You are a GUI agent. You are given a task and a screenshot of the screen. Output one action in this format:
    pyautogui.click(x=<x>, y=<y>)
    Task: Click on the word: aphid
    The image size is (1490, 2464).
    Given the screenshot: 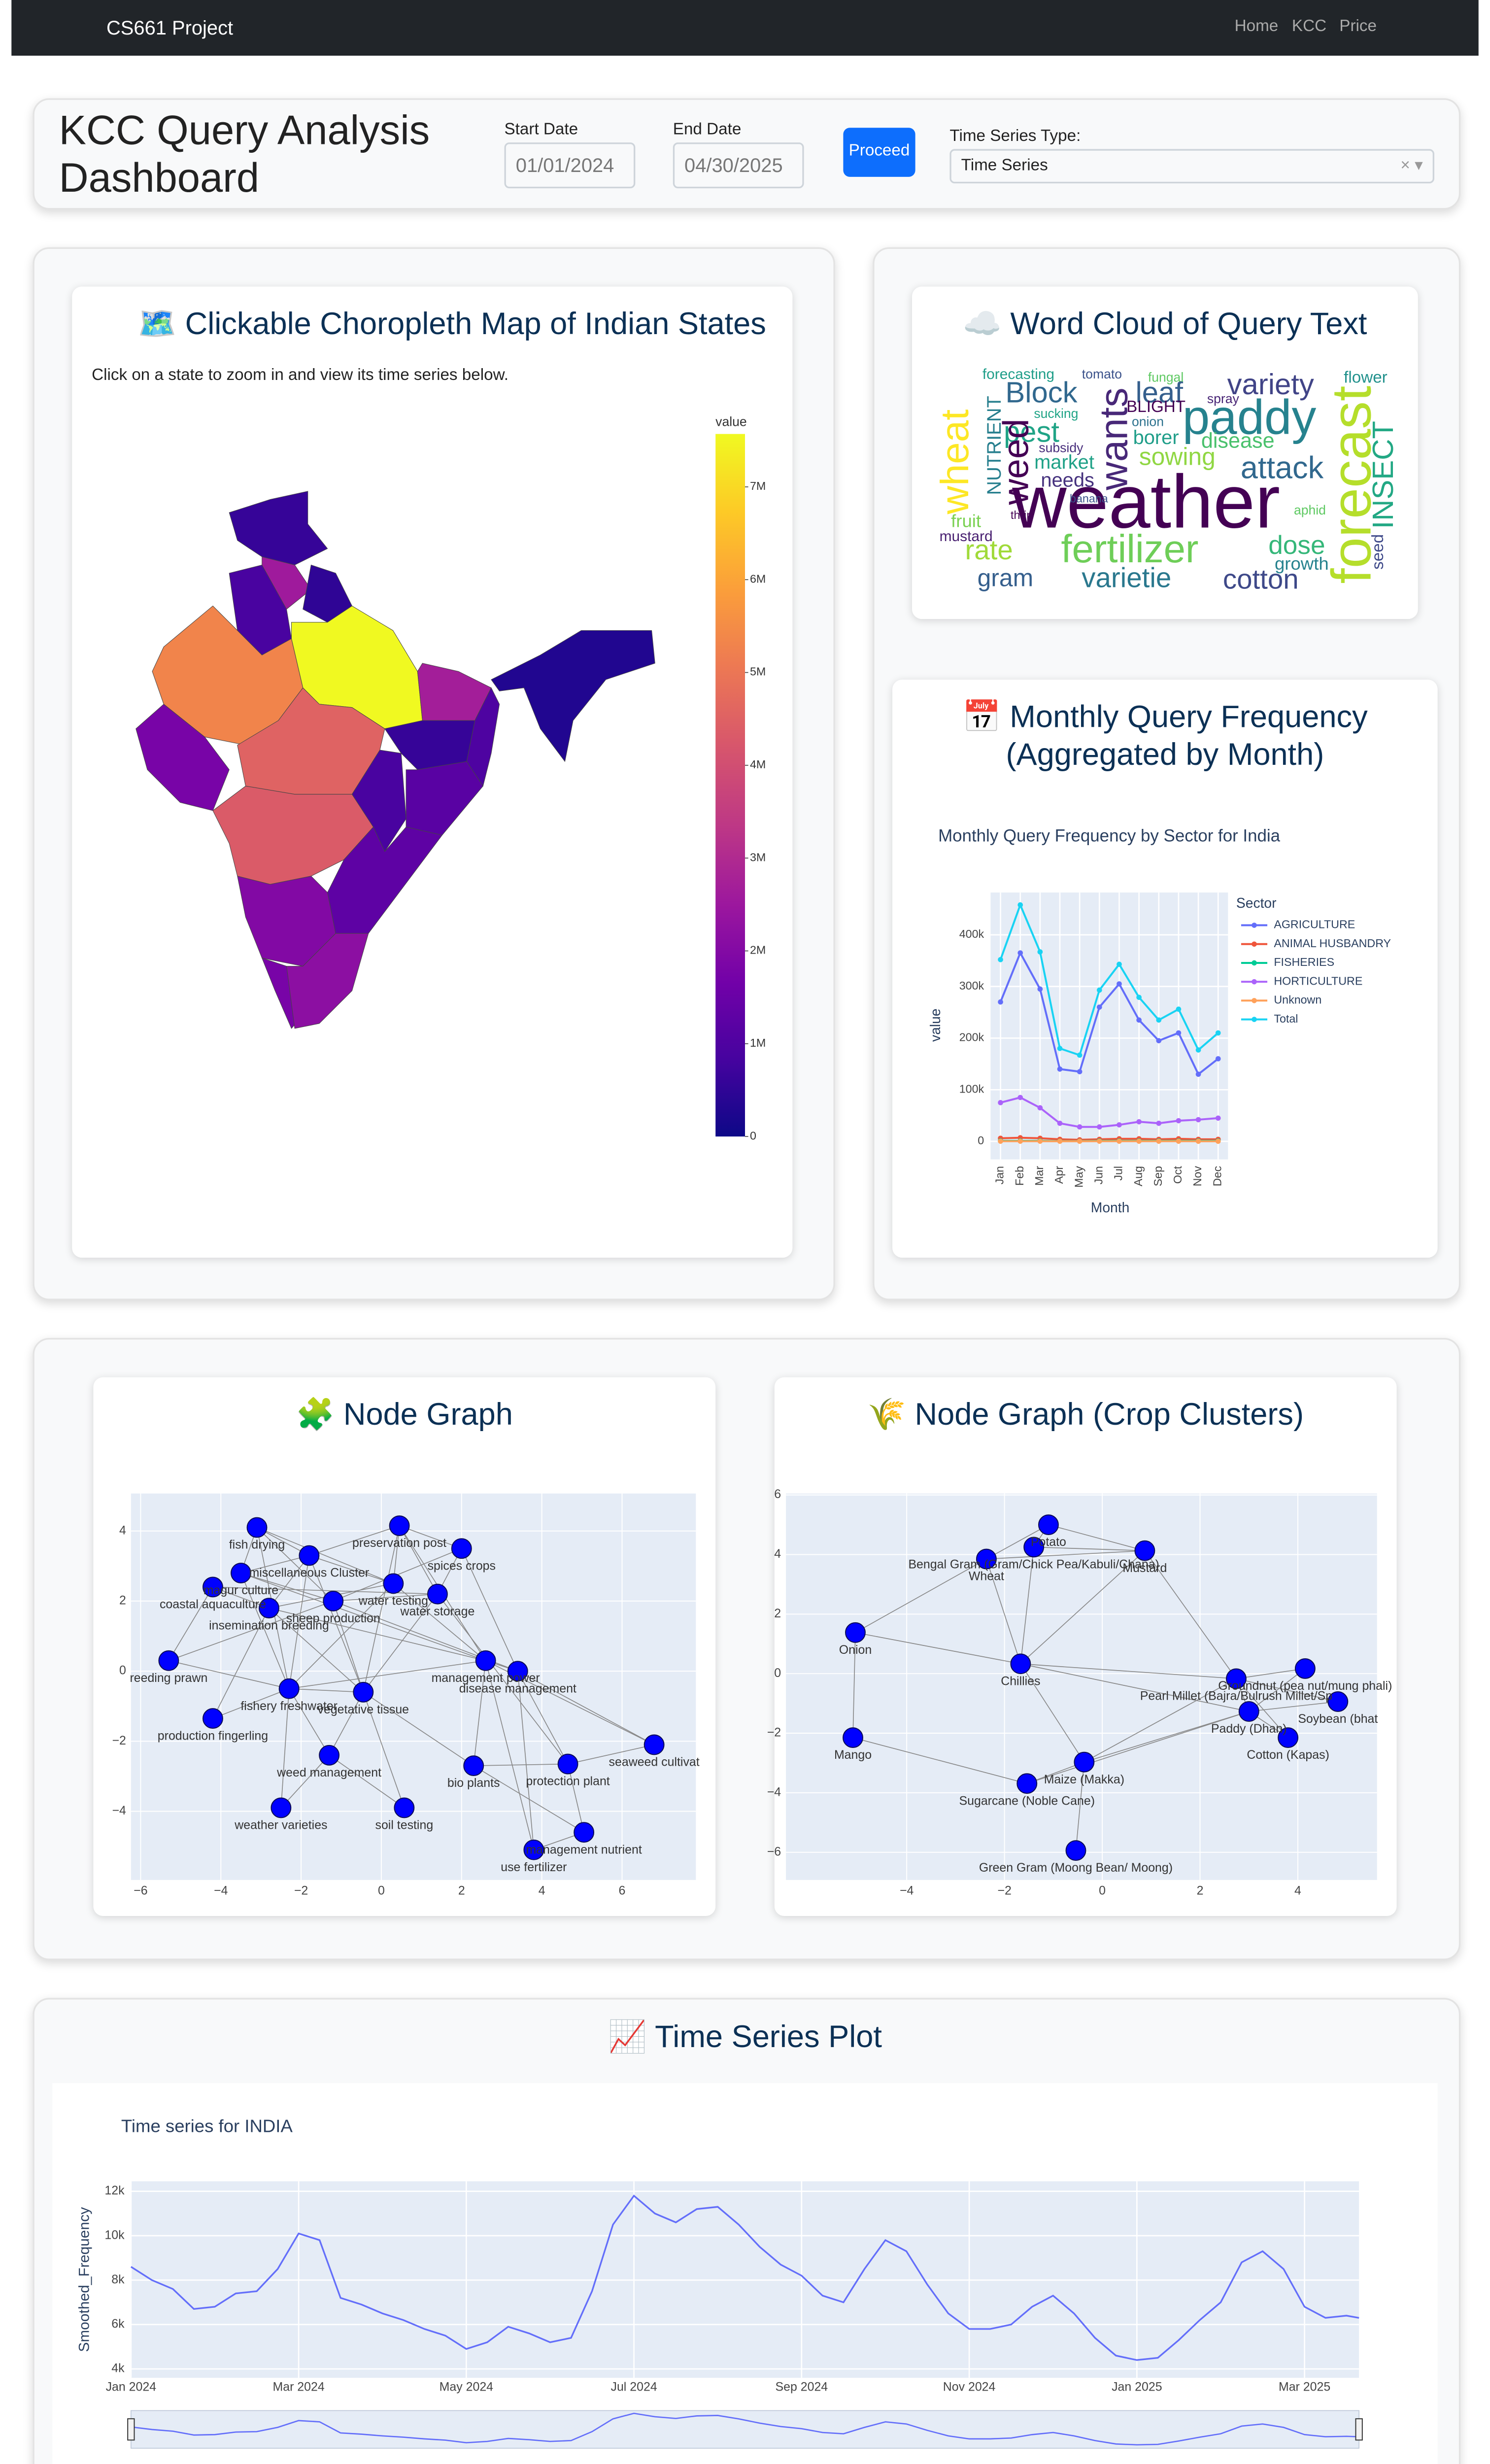 What is the action you would take?
    pyautogui.click(x=1310, y=510)
    